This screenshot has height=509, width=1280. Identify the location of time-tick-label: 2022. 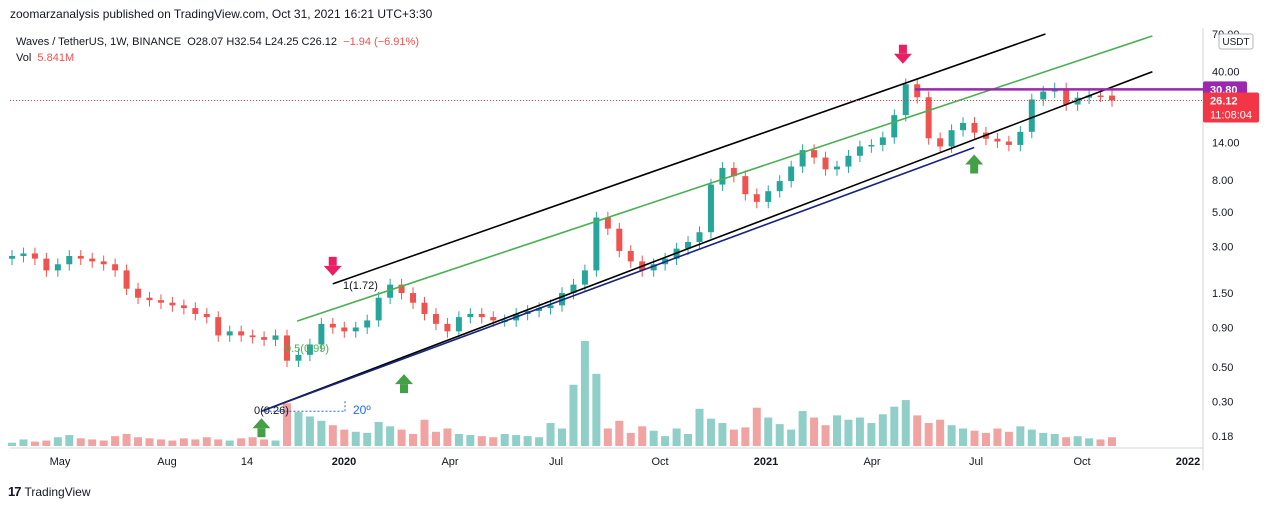
(1188, 462).